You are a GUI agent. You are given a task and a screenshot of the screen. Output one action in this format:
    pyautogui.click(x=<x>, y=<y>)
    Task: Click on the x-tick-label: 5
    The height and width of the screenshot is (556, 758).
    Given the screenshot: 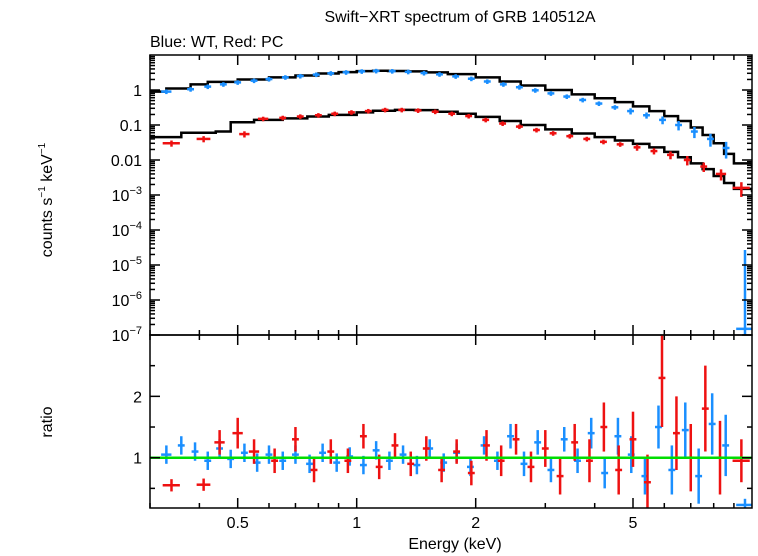 What is the action you would take?
    pyautogui.click(x=633, y=523)
    